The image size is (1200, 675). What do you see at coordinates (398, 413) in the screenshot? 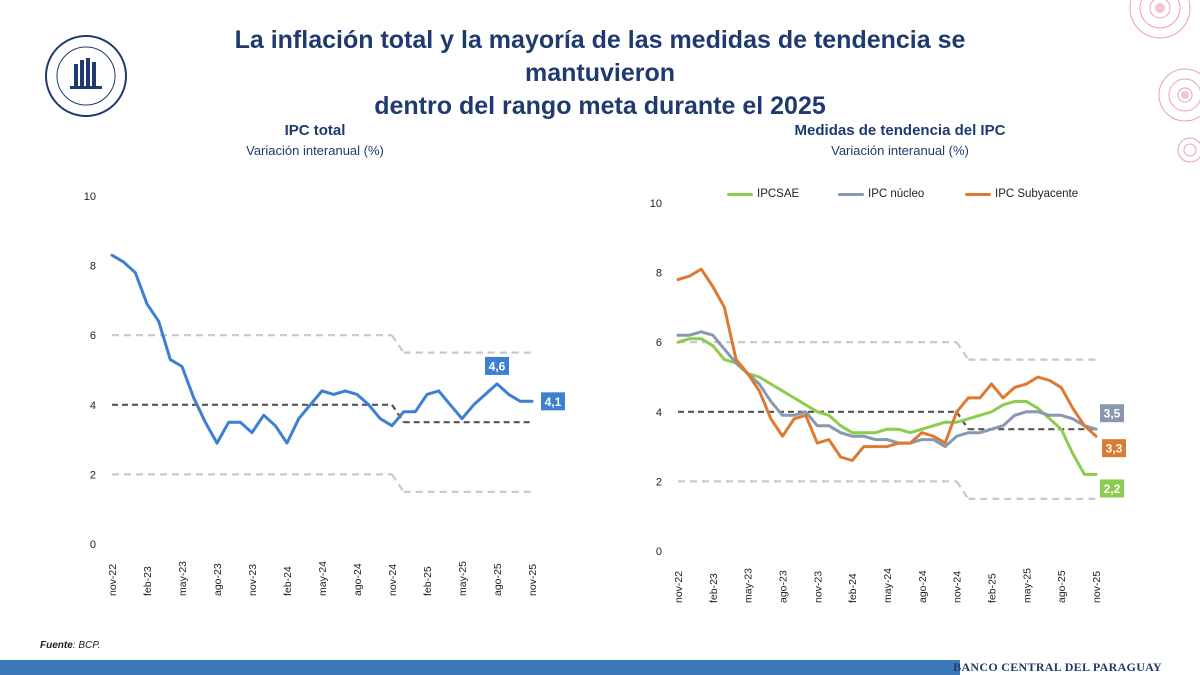
I see `target-center` at bounding box center [398, 413].